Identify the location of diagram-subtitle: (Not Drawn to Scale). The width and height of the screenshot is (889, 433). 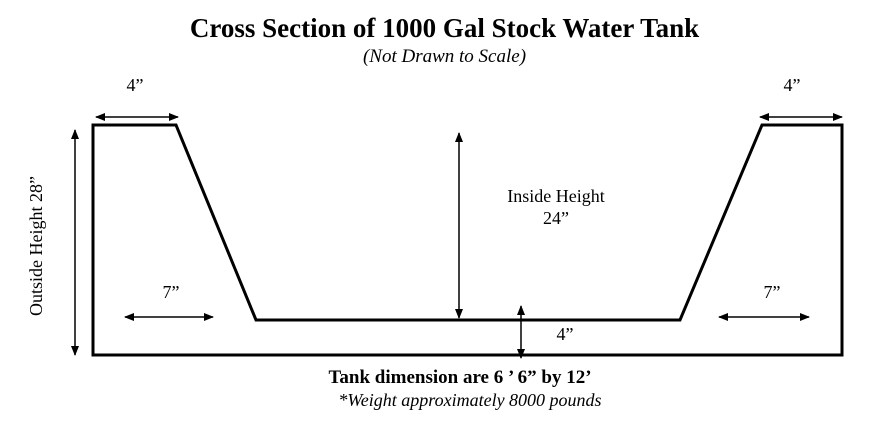
(444, 56).